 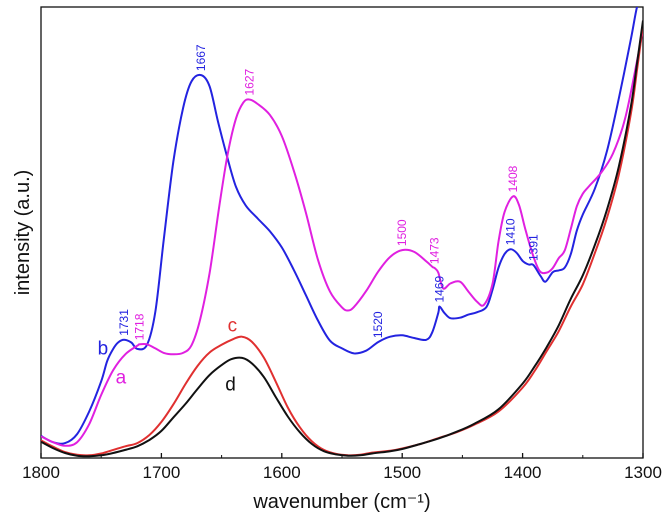 I want to click on peak-label-1520: 1520, so click(x=378, y=324).